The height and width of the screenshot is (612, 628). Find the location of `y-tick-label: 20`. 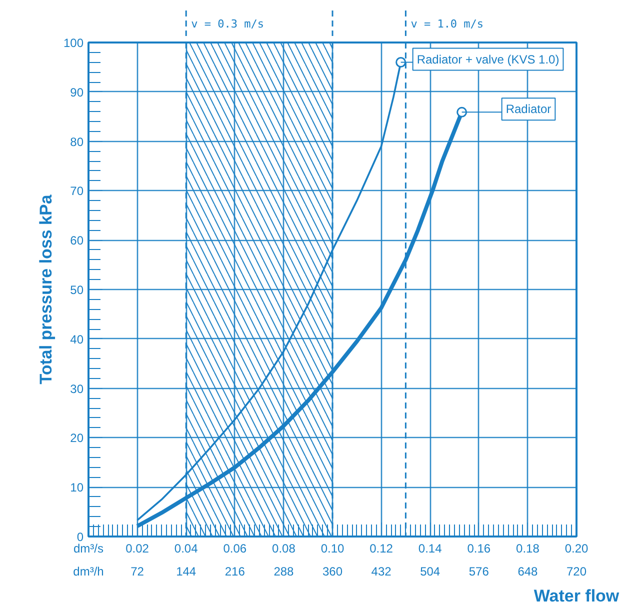

y-tick-label: 20 is located at coordinates (77, 438).